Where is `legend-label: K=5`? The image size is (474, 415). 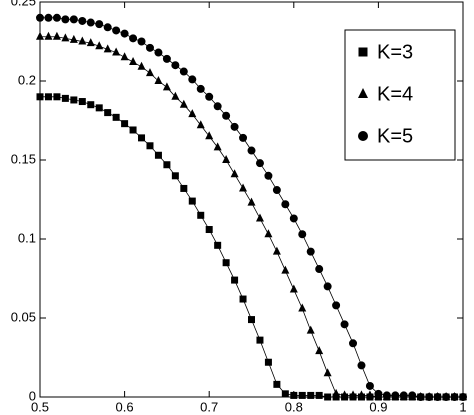
legend-label: K=5 is located at coordinates (395, 136).